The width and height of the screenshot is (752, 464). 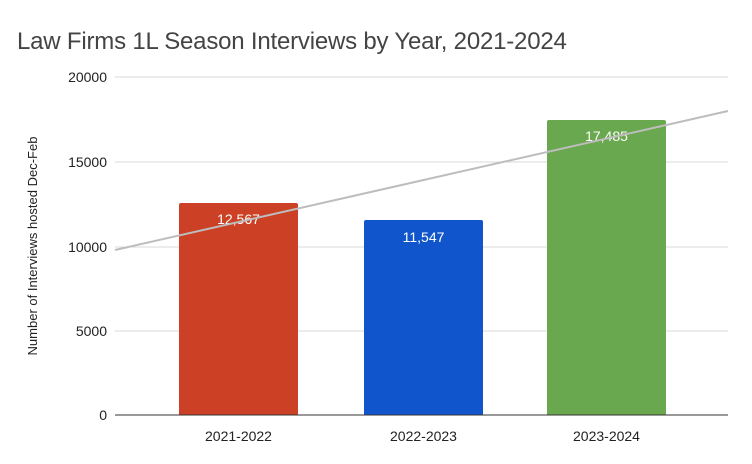 What do you see at coordinates (606, 436) in the screenshot?
I see `x-tick-label: 2023-2024` at bounding box center [606, 436].